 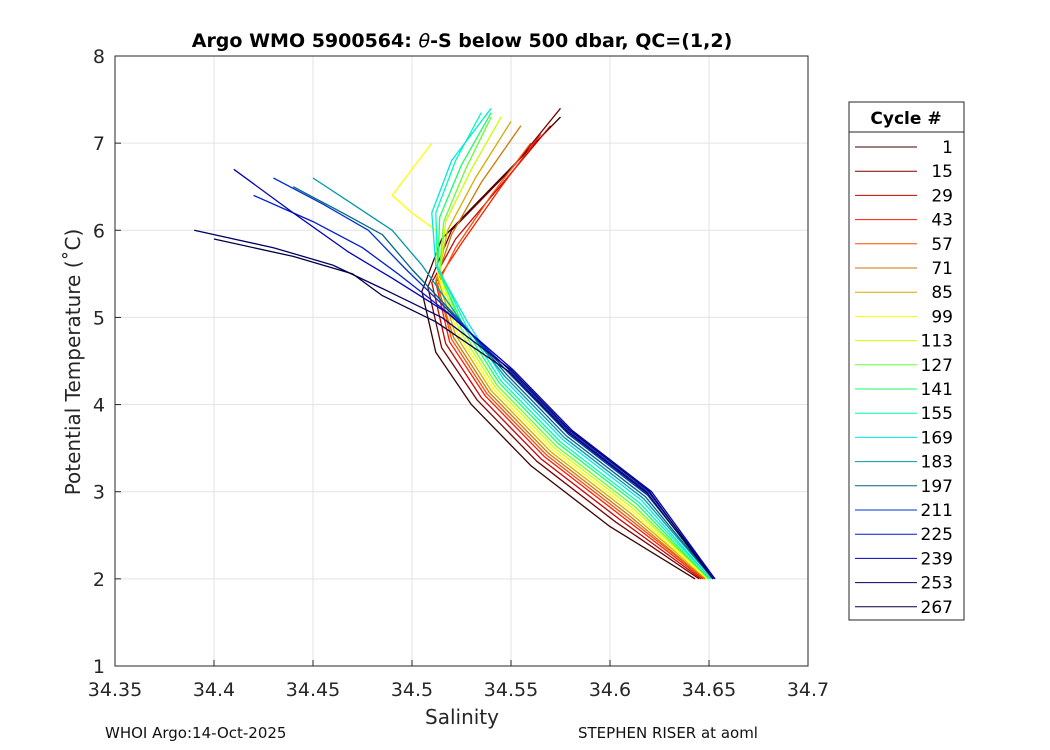 I want to click on x-tick-label: 34.4, so click(x=214, y=690).